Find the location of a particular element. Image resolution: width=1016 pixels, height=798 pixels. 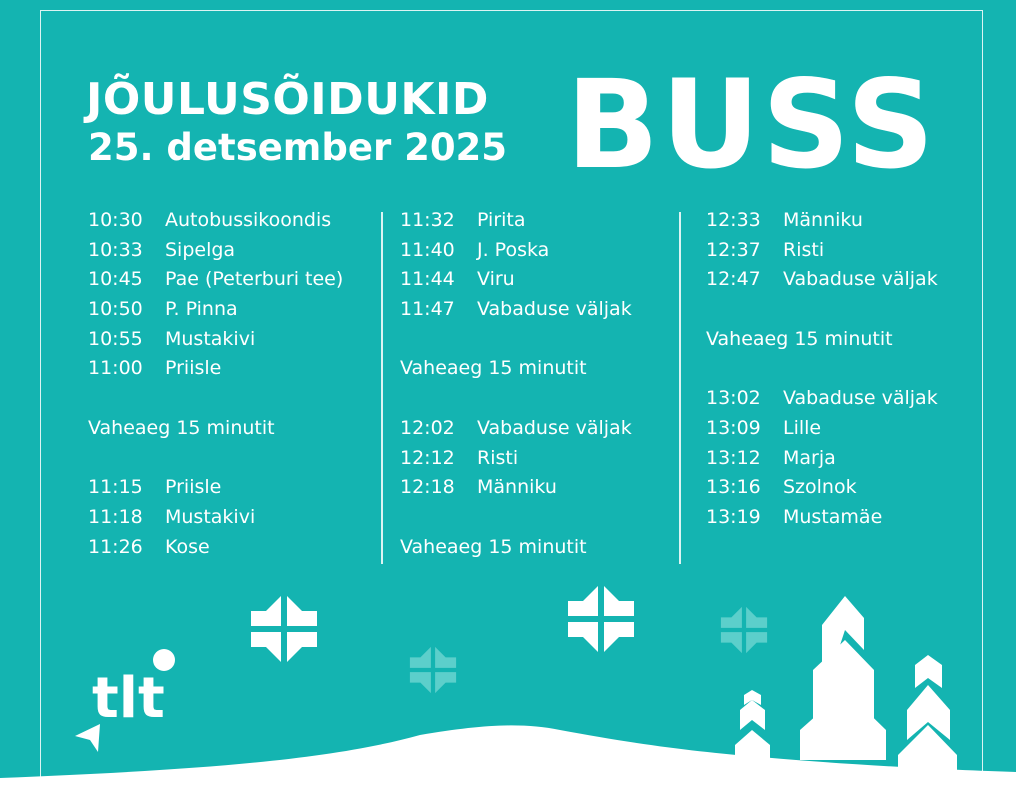

stop-name: P. Pinna is located at coordinates (201, 309).